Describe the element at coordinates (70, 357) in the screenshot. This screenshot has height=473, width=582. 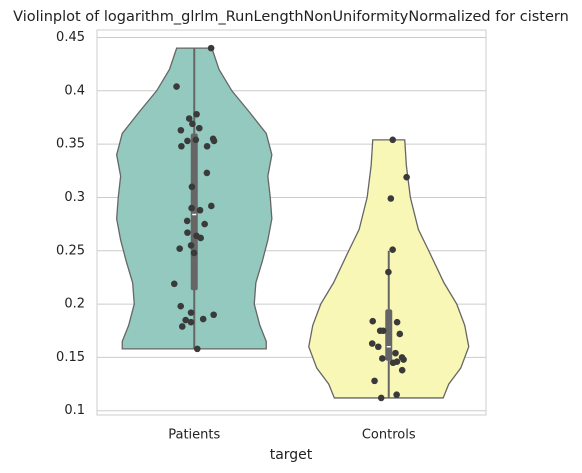
I see `y-tick-label: 0.15` at that location.